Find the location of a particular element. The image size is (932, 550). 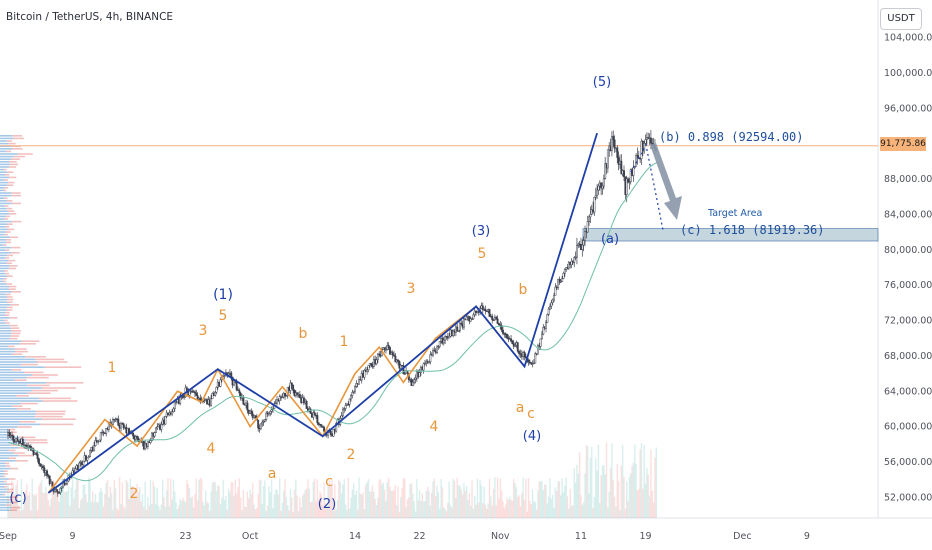

time-tick-label: 22 is located at coordinates (420, 536).